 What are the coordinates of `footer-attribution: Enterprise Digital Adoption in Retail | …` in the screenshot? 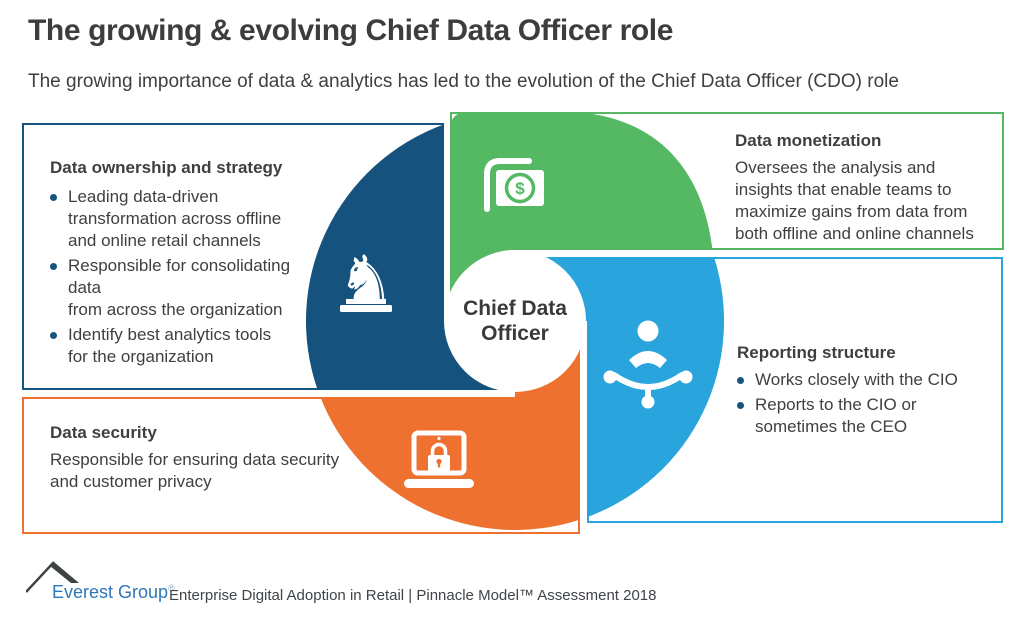 It's located at (413, 595).